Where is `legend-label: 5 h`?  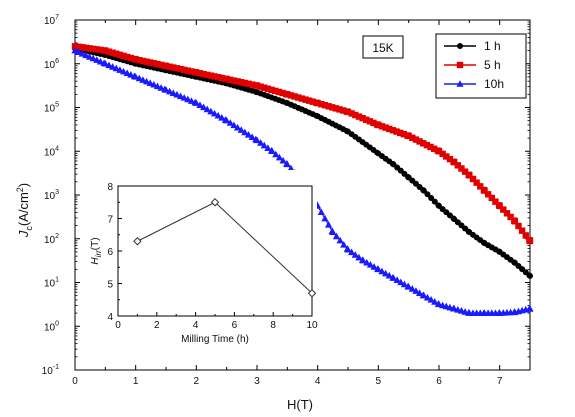 legend-label: 5 h is located at coordinates (492, 65).